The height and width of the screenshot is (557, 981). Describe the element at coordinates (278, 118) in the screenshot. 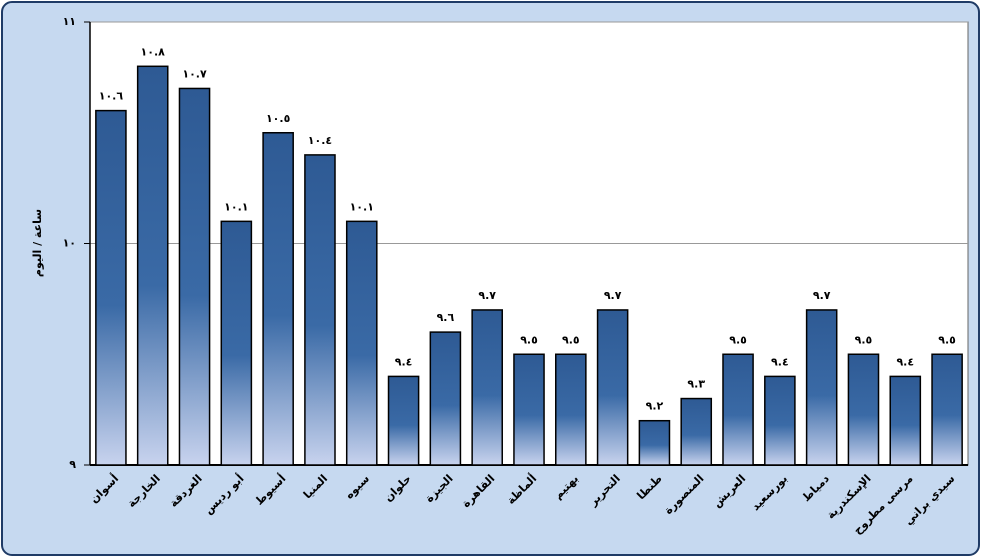

I see `data-label: ١٠.٥` at that location.